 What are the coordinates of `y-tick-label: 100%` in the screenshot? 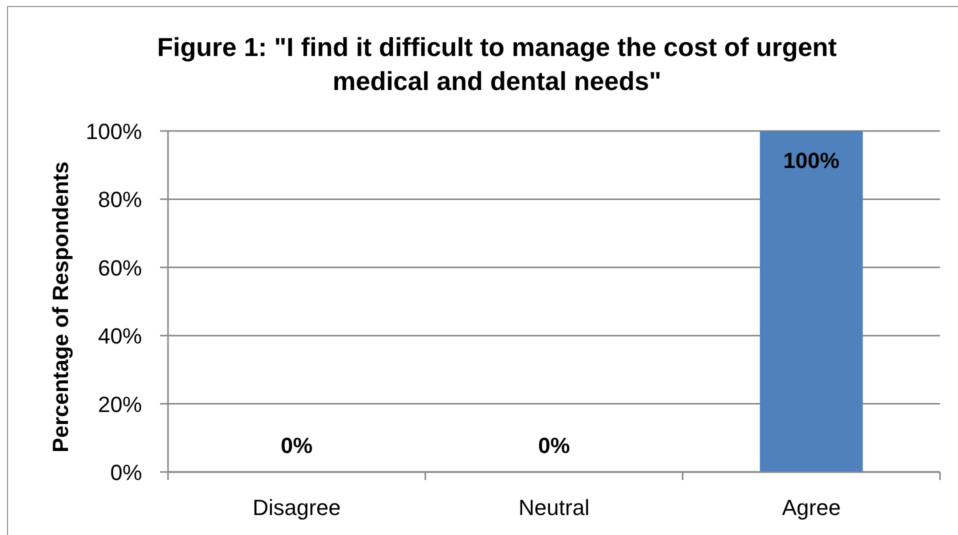 It's located at (114, 131).